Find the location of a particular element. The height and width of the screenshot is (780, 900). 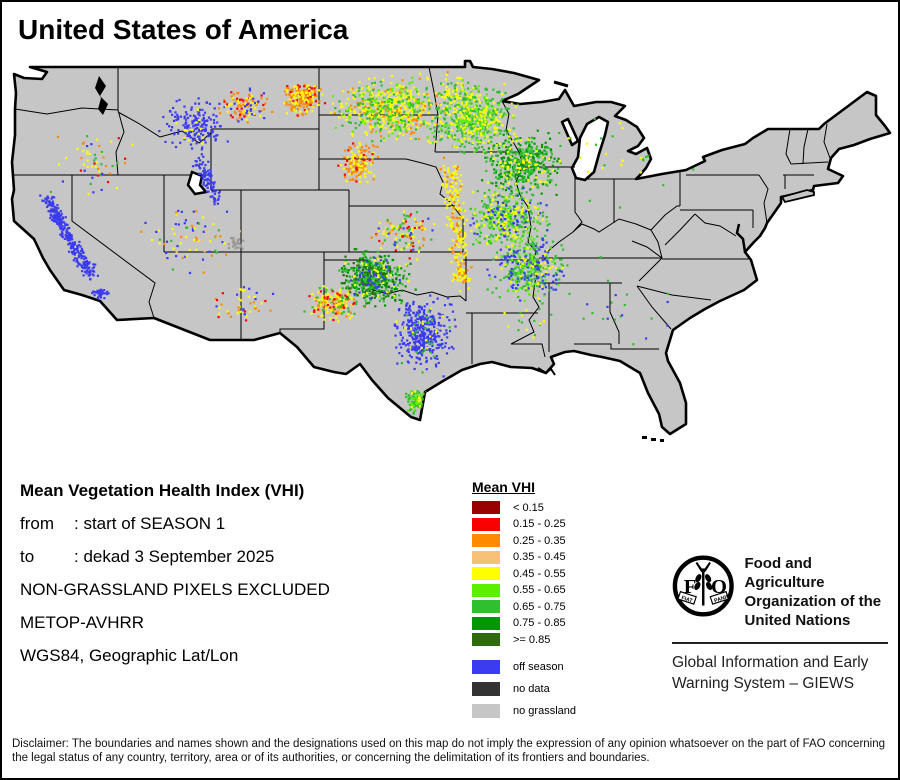

legend-row-class-4: 0.45 - 0.55 is located at coordinates (524, 573).